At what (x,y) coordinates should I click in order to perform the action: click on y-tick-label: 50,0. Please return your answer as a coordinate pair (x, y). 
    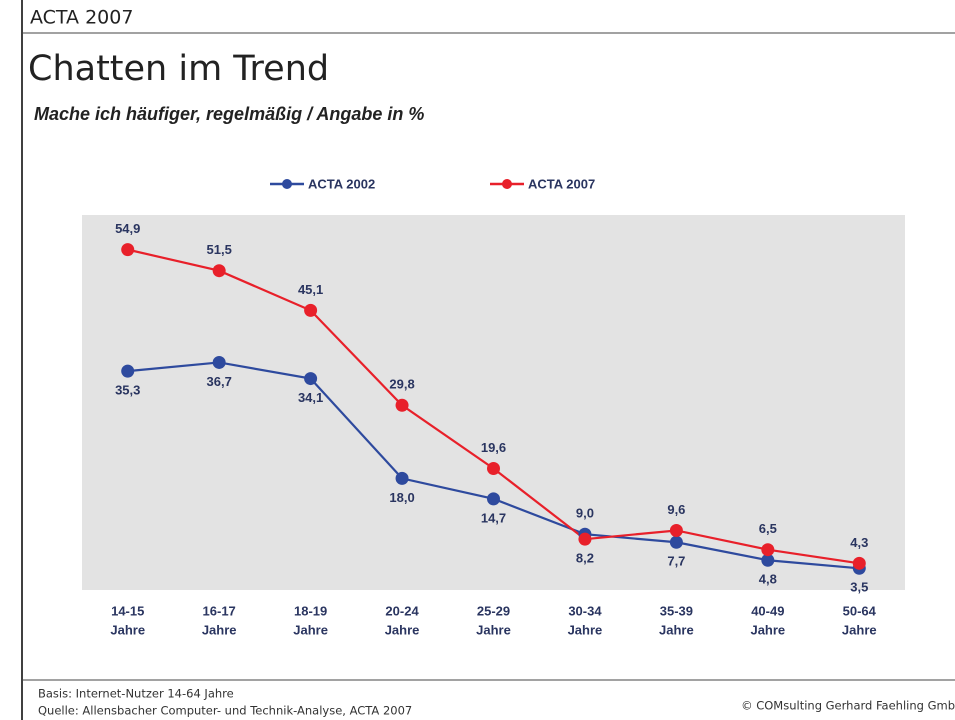
    Looking at the image, I should click on (63, 280).